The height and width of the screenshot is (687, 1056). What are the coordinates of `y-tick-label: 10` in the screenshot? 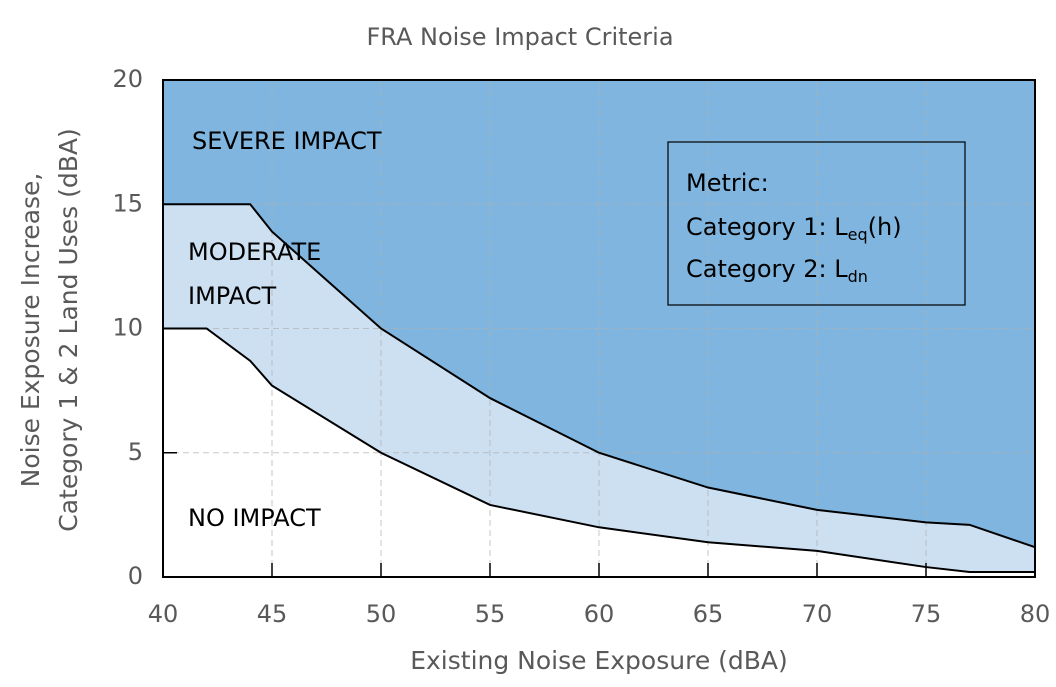 It's located at (127, 328).